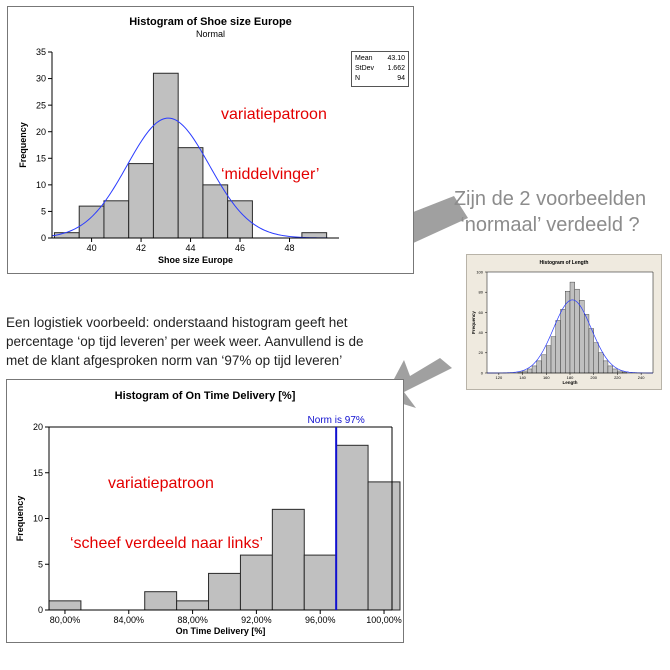 The height and width of the screenshot is (670, 670). I want to click on x-tick-label: 40, so click(92, 248).